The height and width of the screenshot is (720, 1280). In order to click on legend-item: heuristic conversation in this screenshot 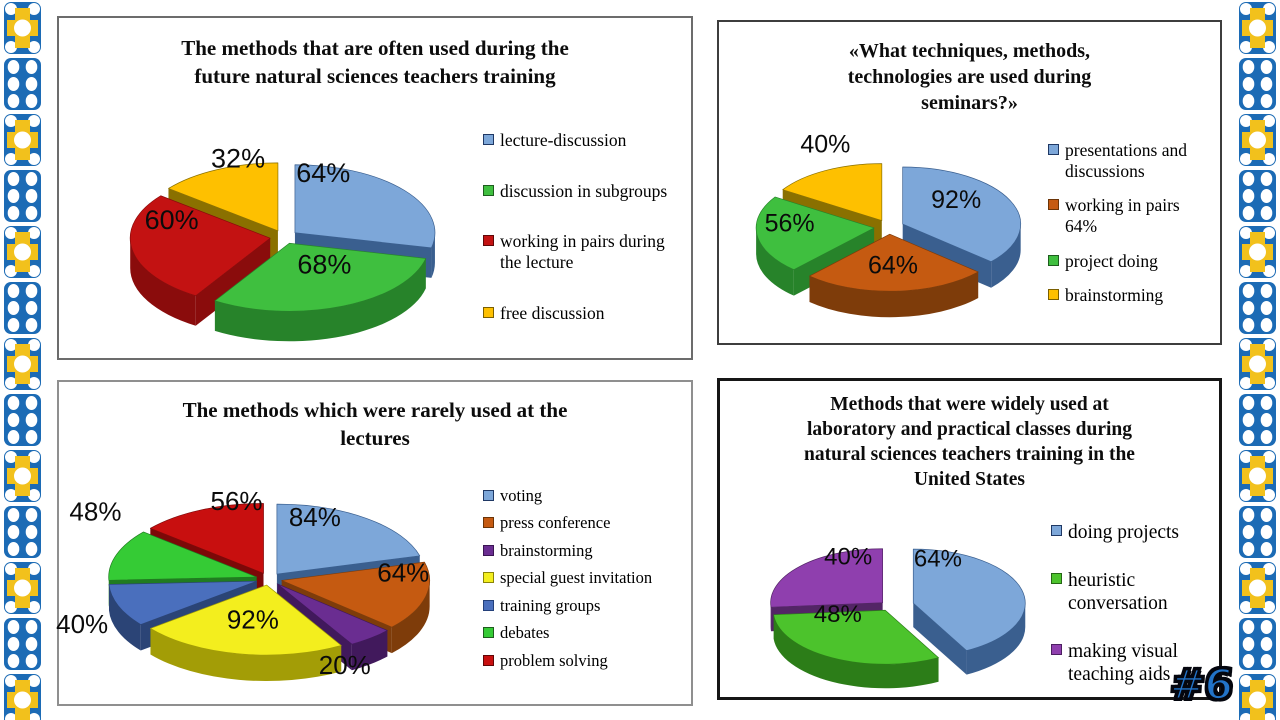, I will do `click(1136, 592)`.